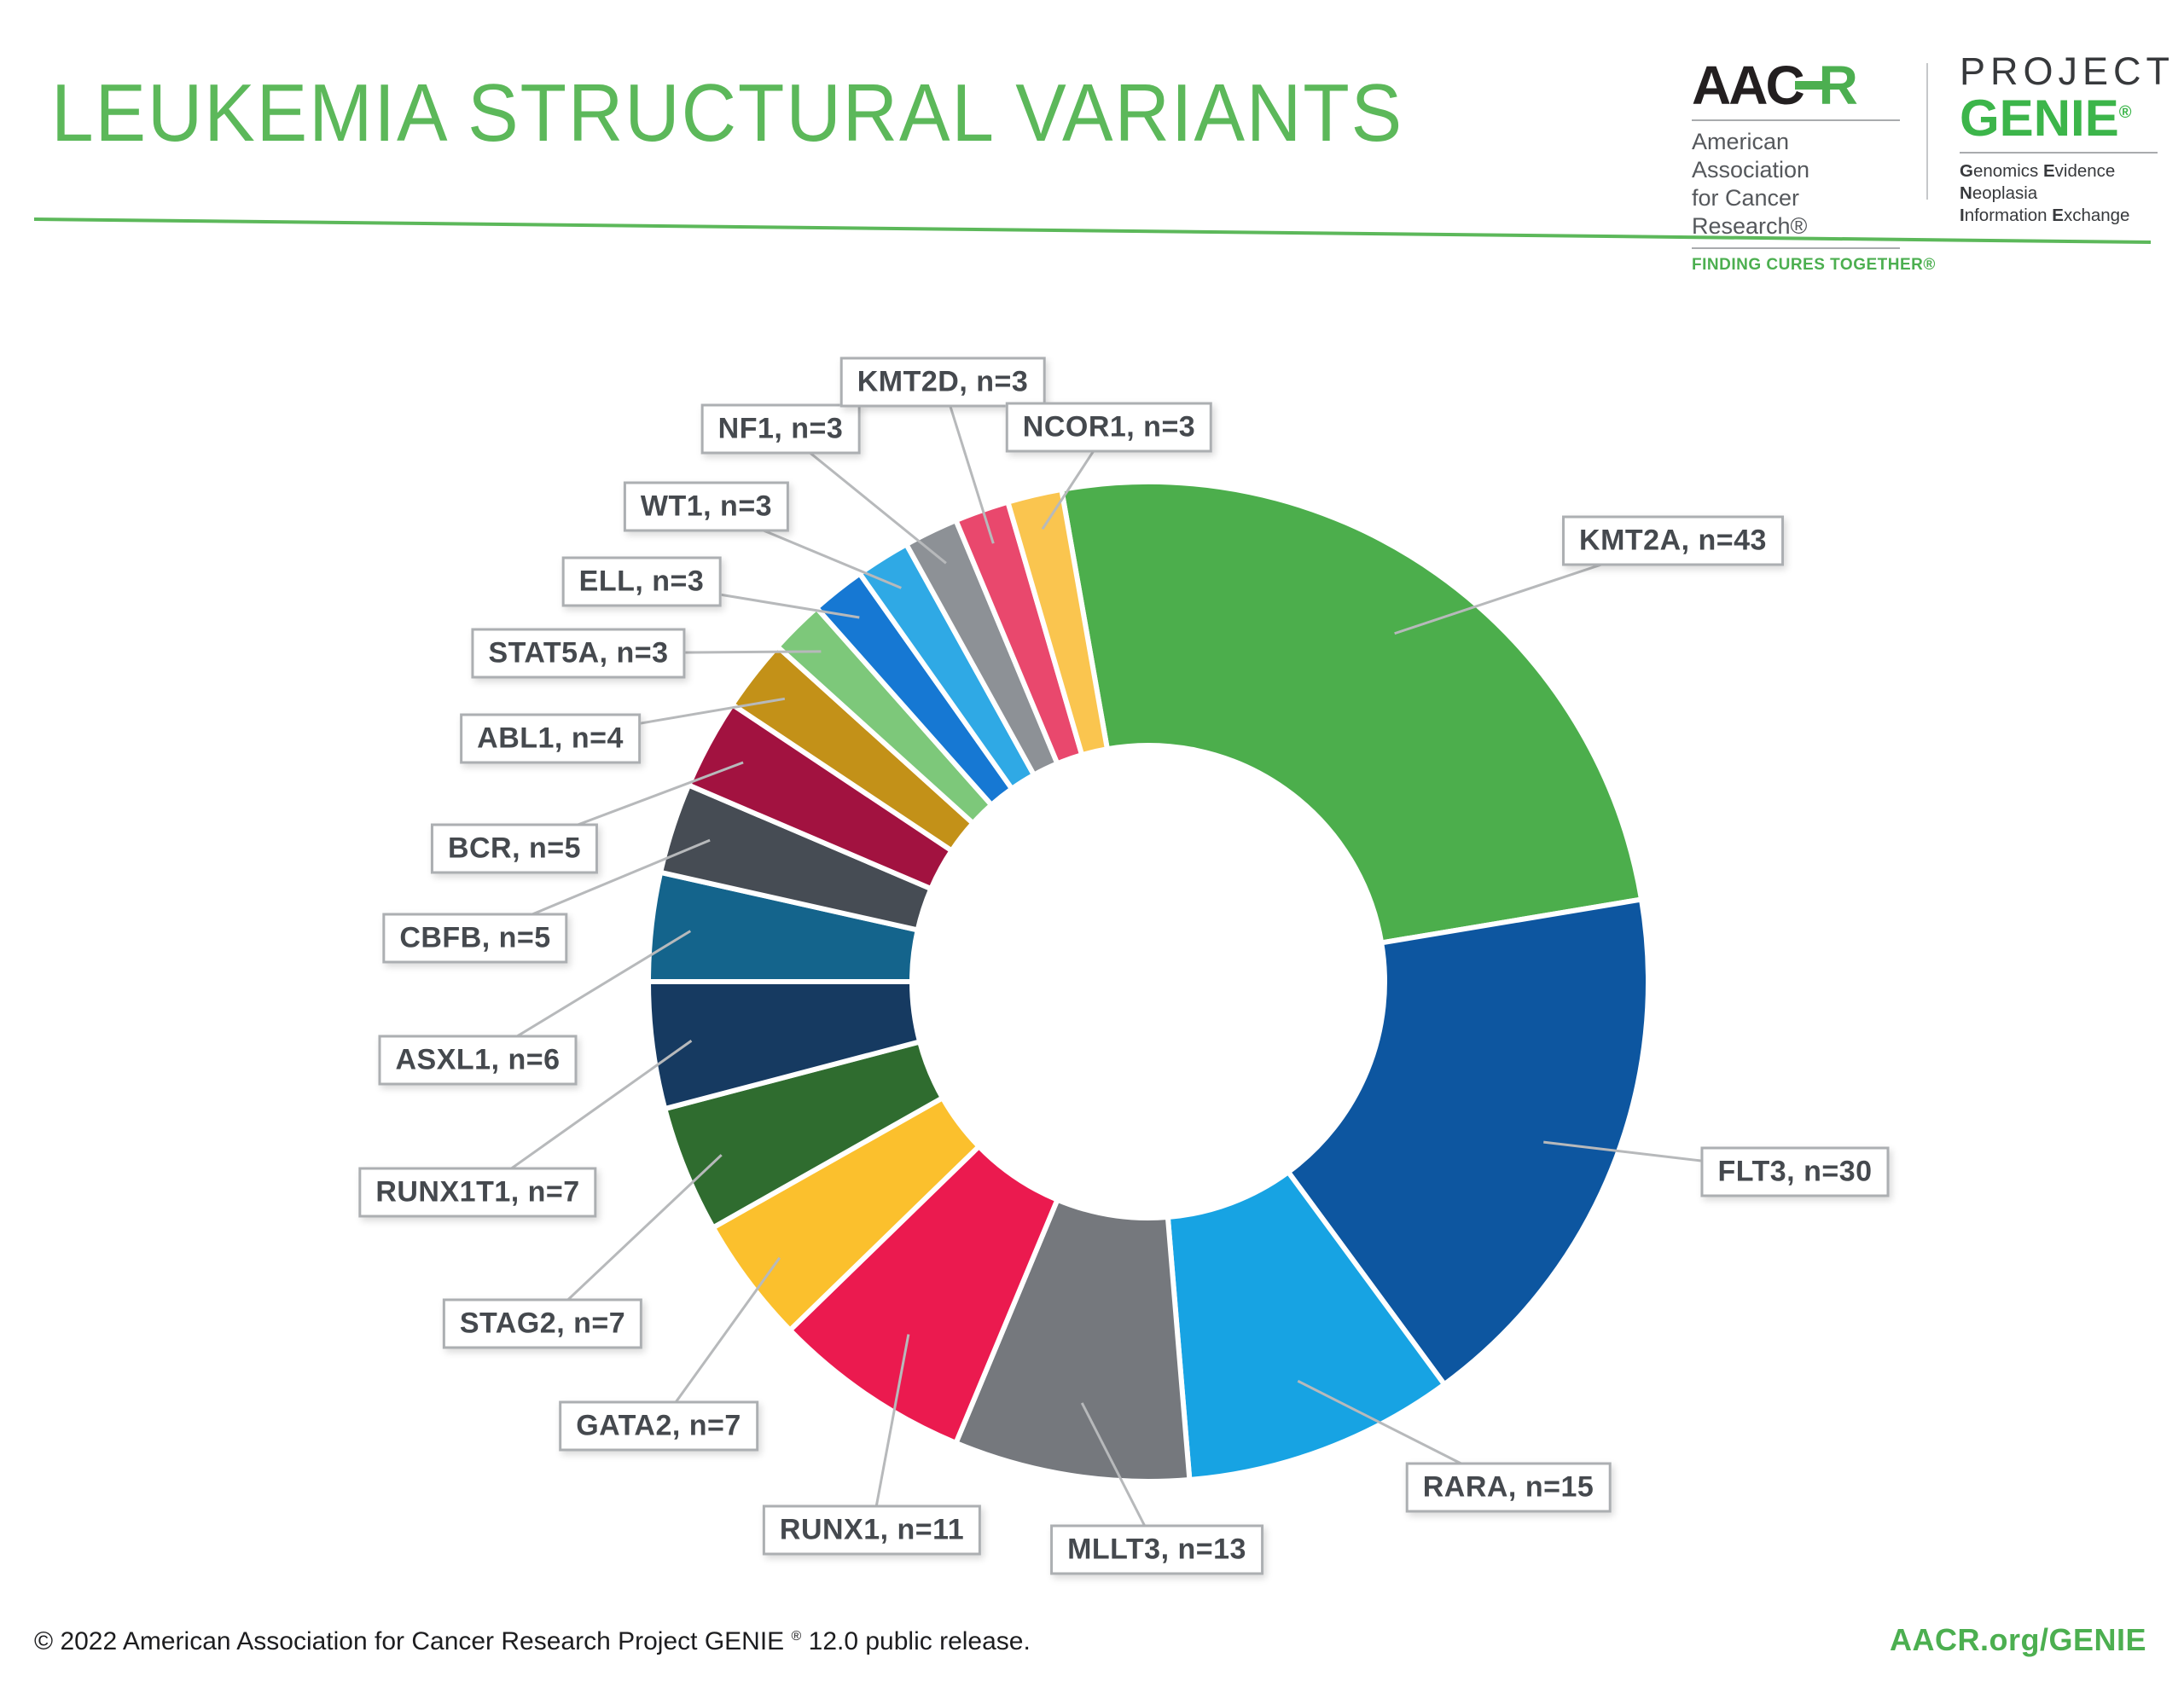 The height and width of the screenshot is (1687, 2184). I want to click on genie-name-text: GENIE, so click(2039, 119).